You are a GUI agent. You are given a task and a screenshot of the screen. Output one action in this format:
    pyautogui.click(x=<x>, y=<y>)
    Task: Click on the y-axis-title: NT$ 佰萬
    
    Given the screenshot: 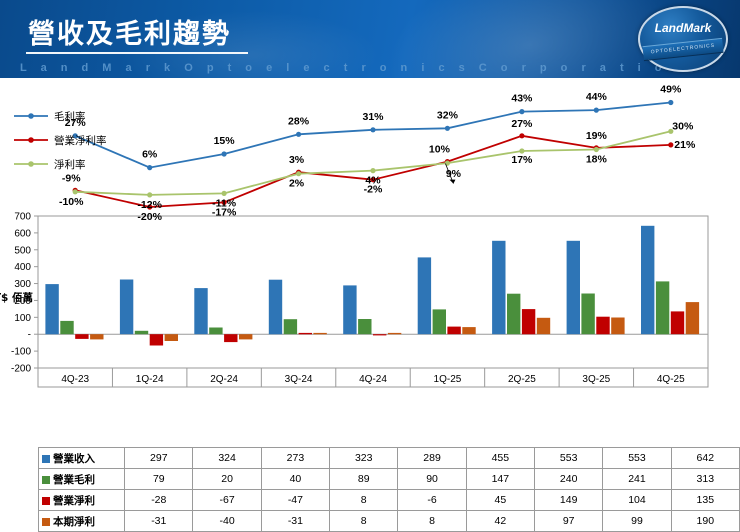 What is the action you would take?
    pyautogui.click(x=16, y=297)
    